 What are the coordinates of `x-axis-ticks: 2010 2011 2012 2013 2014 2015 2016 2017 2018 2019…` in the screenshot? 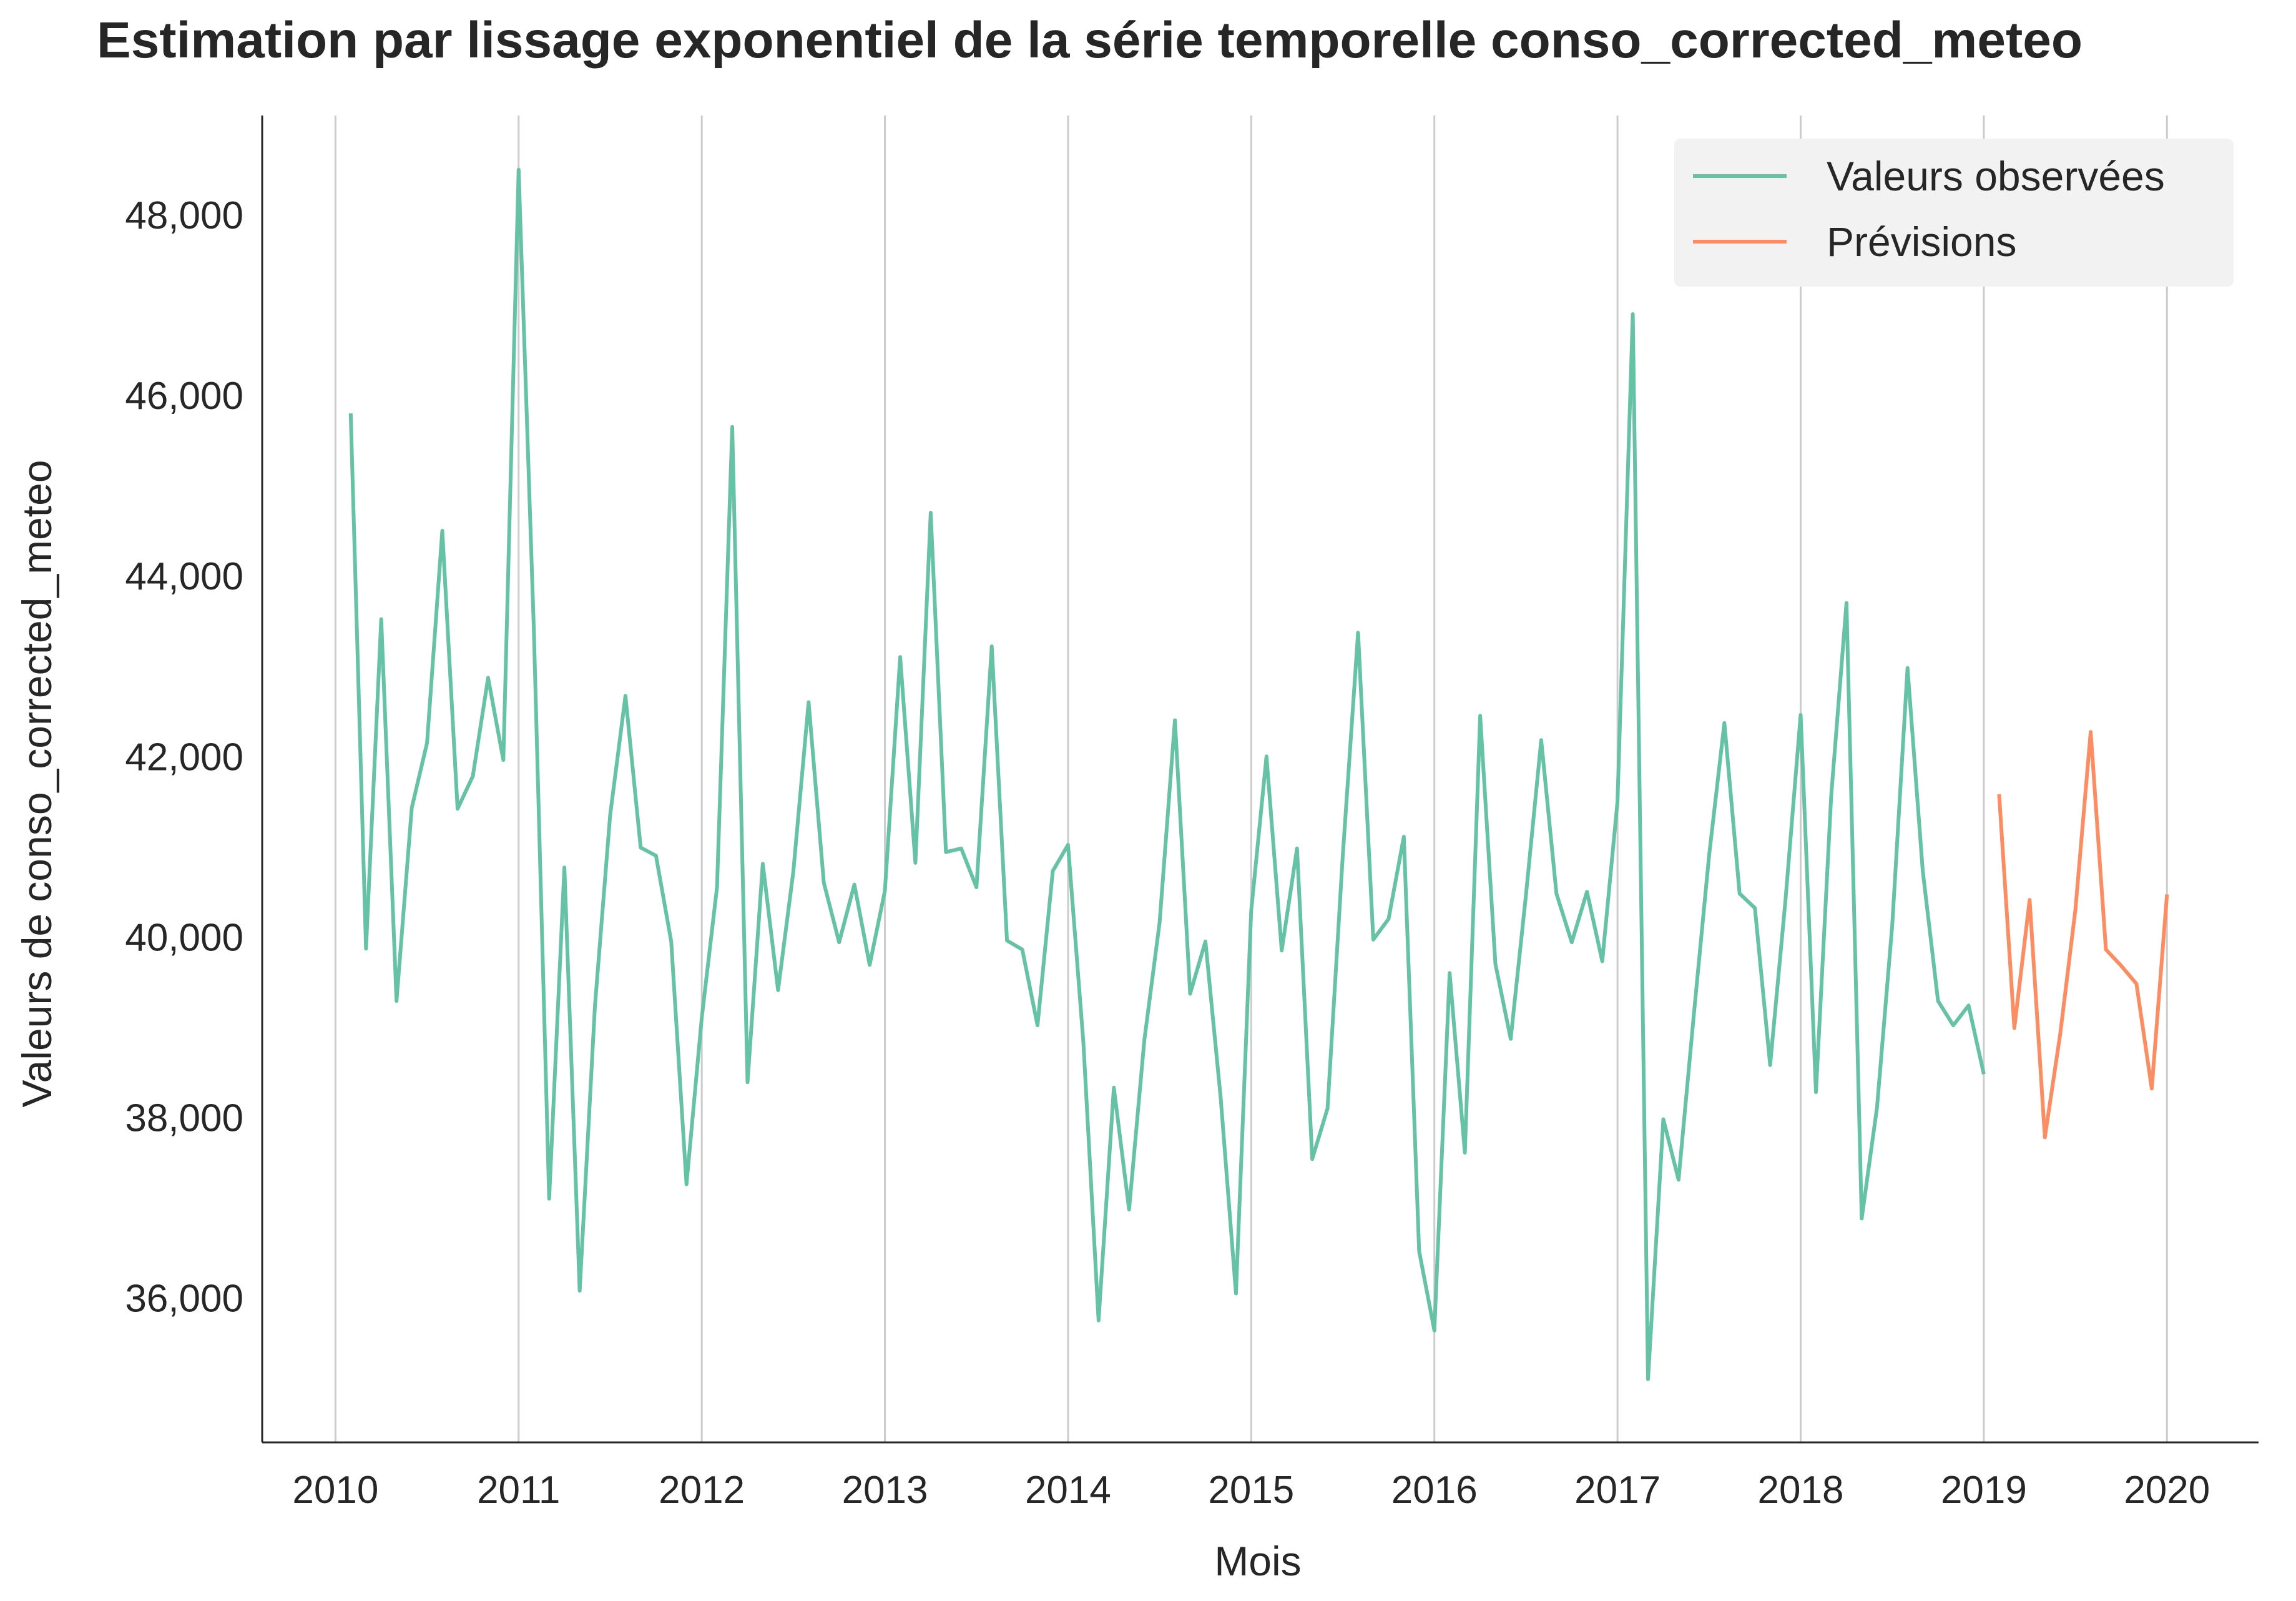 It's located at (1251, 1490).